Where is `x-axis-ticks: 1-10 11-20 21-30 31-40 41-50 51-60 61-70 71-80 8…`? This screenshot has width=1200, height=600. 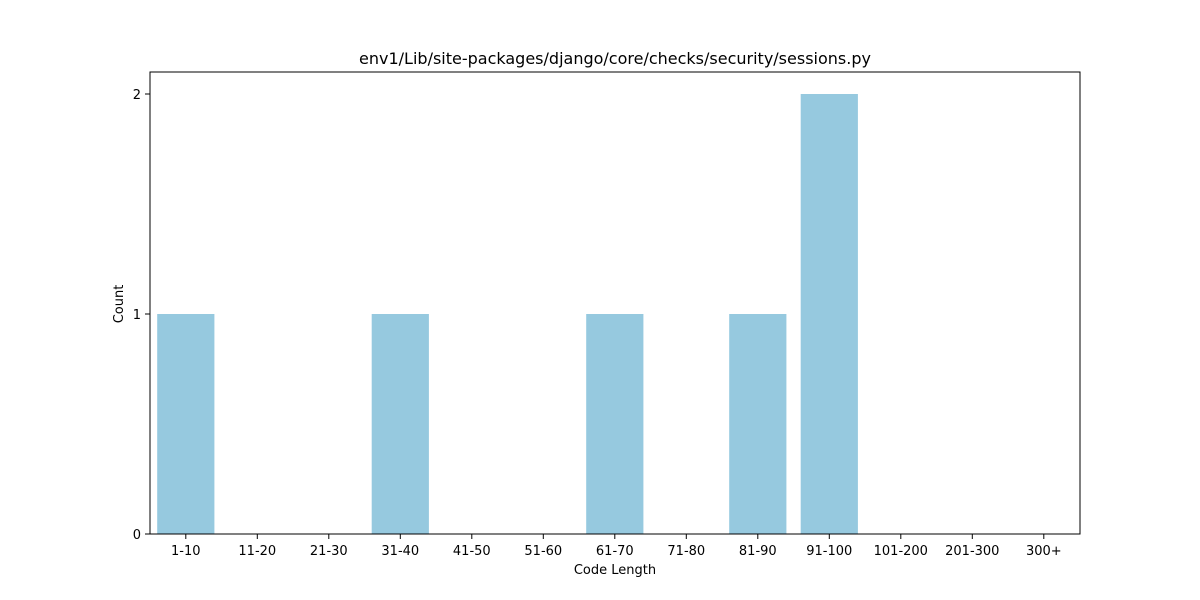 x-axis-ticks: 1-10 11-20 21-30 31-40 41-50 51-60 61-70 71-80 8… is located at coordinates (616, 546).